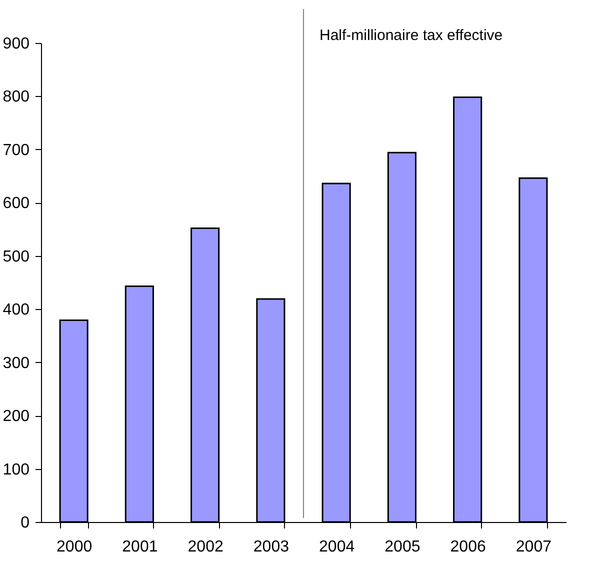  What do you see at coordinates (16, 310) in the screenshot?
I see `y-tick-label: 400` at bounding box center [16, 310].